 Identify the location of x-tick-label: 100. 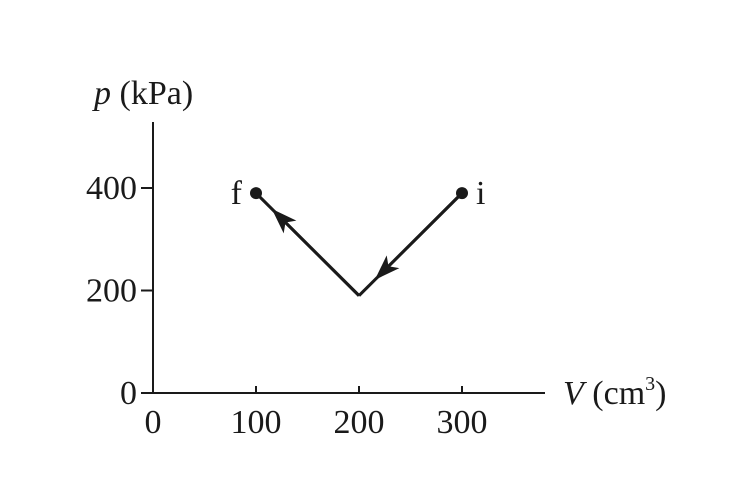
(256, 422).